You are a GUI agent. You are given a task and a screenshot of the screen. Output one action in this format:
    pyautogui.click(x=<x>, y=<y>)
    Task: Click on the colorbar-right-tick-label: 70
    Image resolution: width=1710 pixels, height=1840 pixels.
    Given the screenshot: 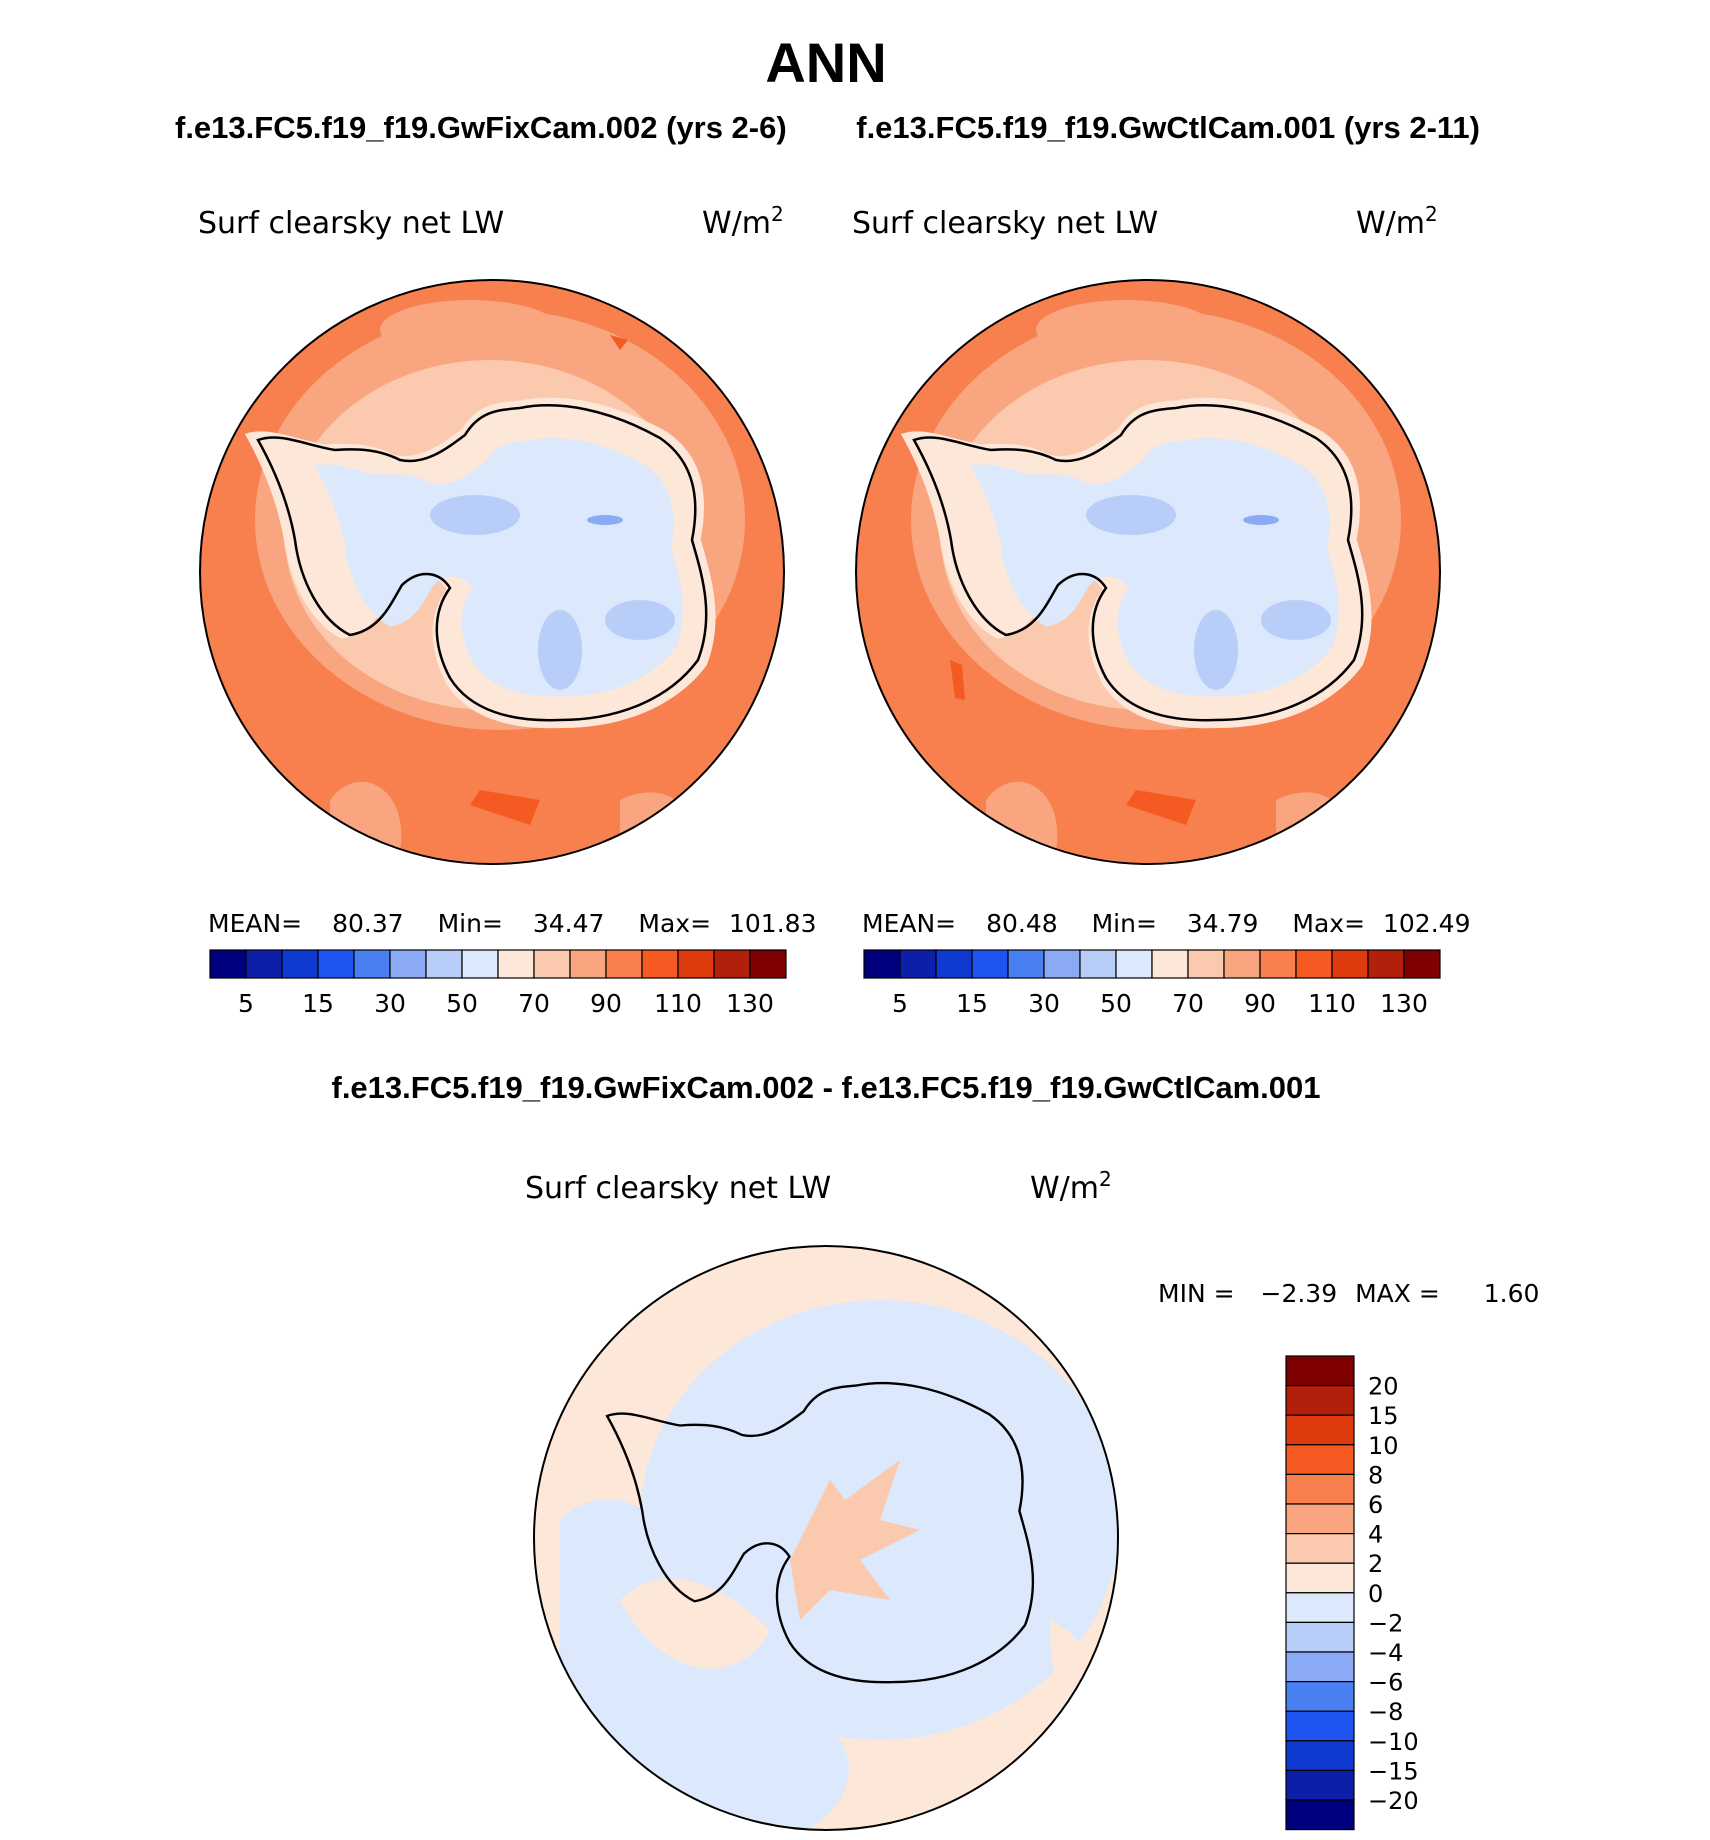 What is the action you would take?
    pyautogui.click(x=1188, y=1003)
    